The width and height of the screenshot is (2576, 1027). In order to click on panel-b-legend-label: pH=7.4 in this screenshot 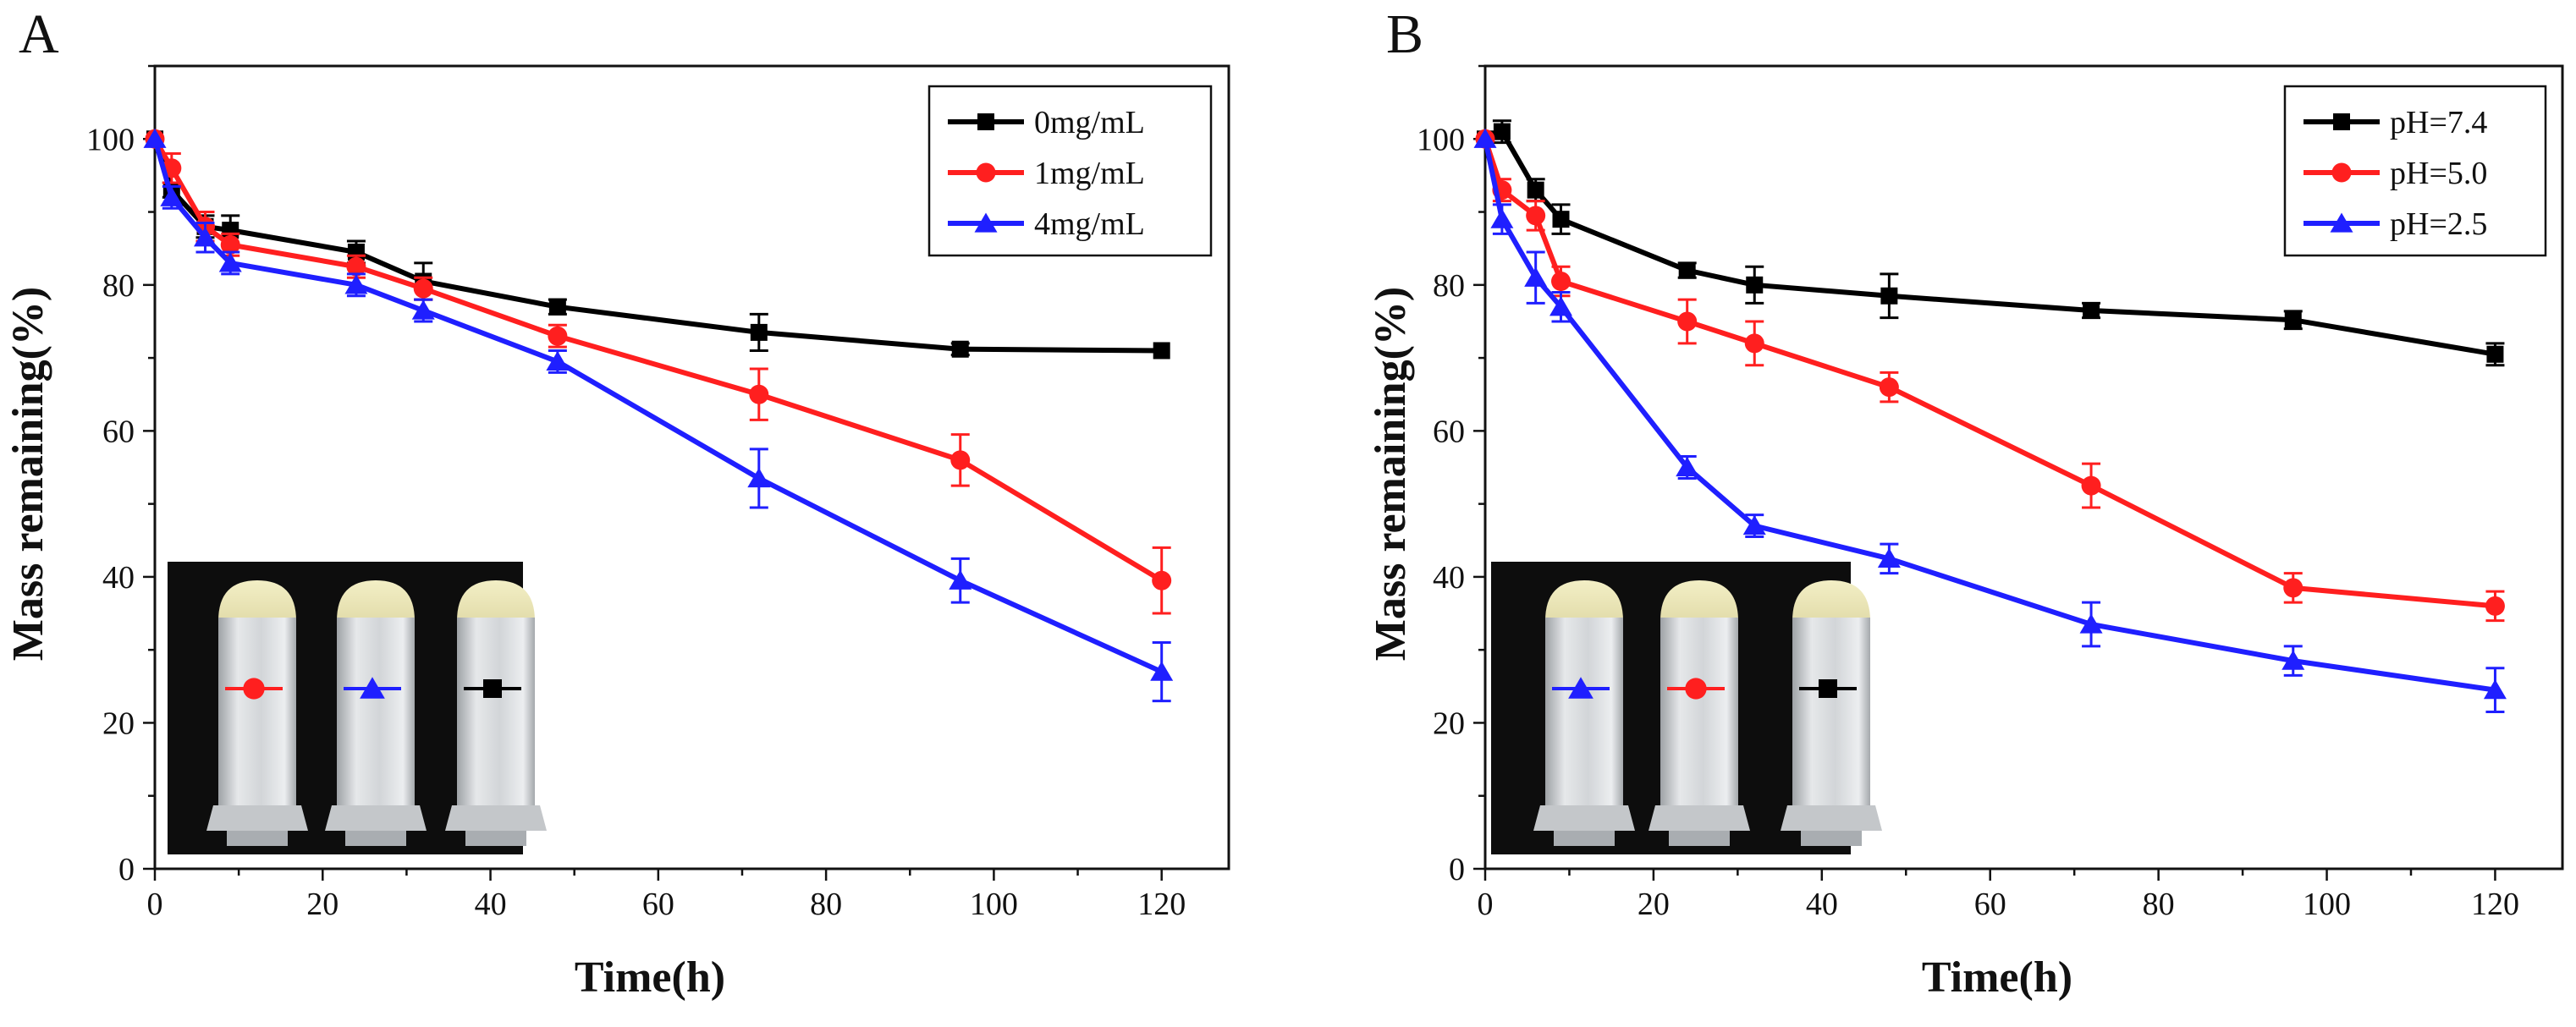, I will do `click(2438, 122)`.